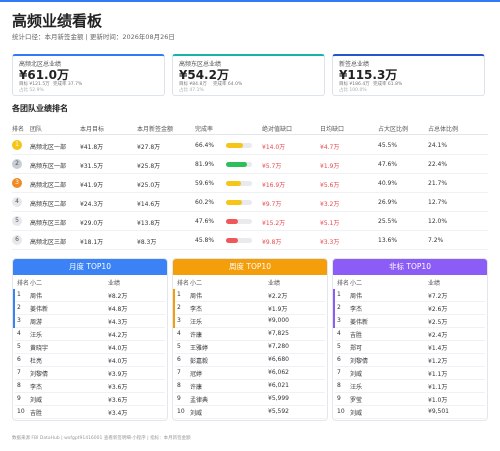 The image size is (500, 451). Describe the element at coordinates (199, 400) in the screenshot. I see `leaderboard-cell: 孟律典` at that location.